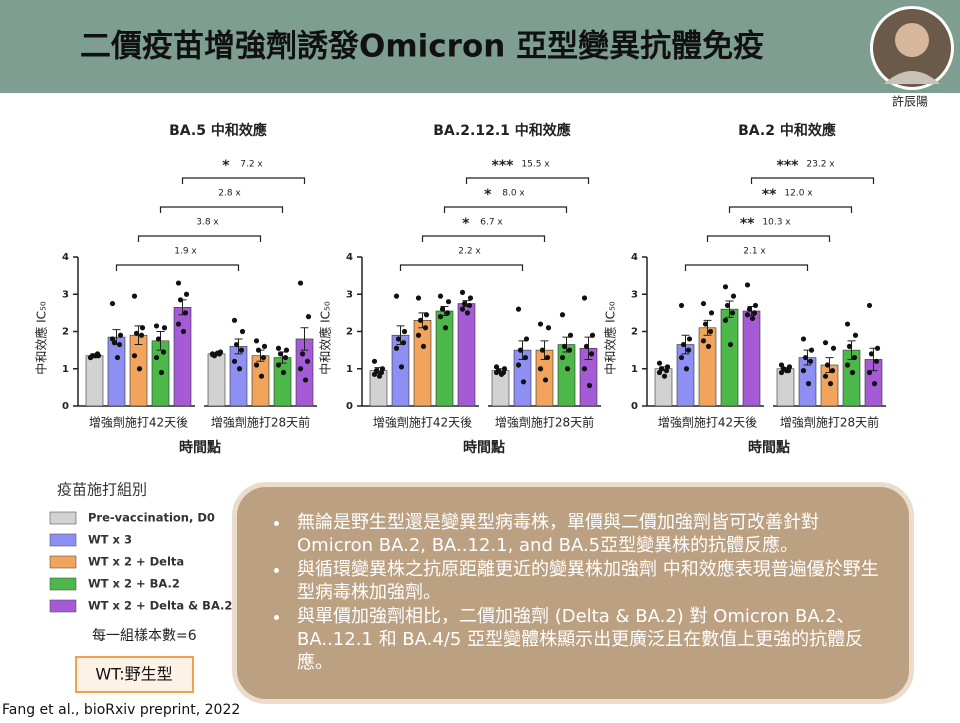  I want to click on error-bar, so click(729, 309).